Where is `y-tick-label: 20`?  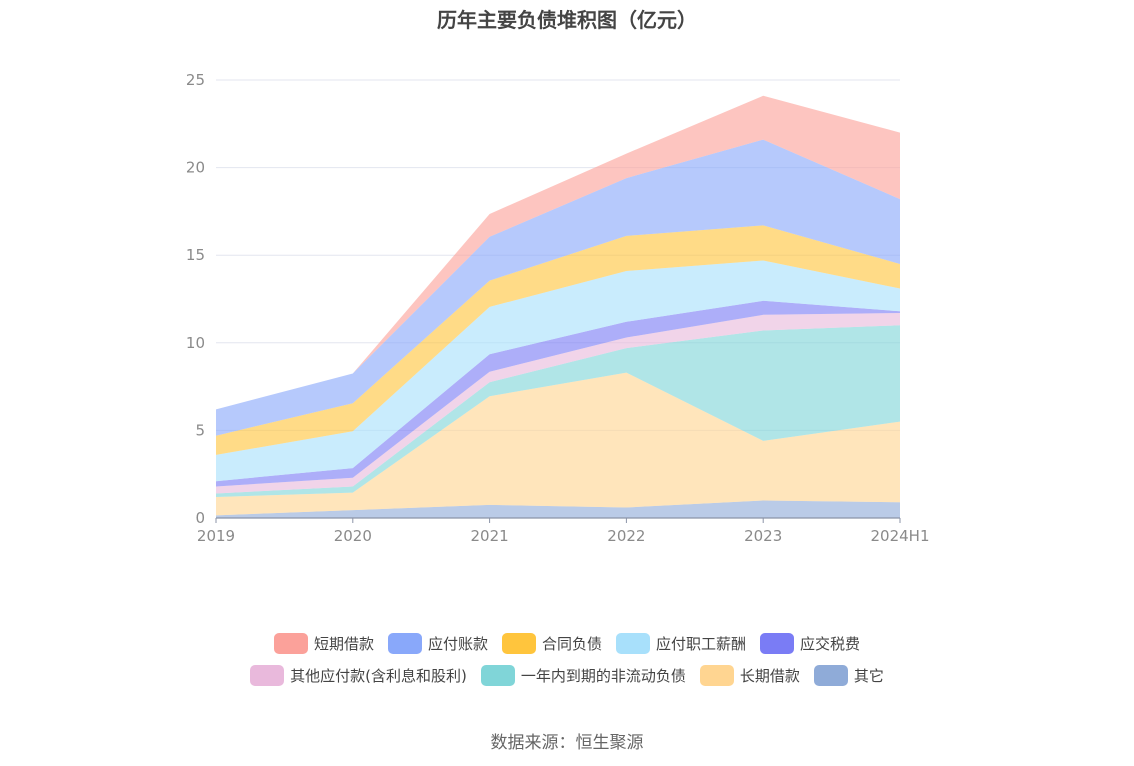
y-tick-label: 20 is located at coordinates (195, 168).